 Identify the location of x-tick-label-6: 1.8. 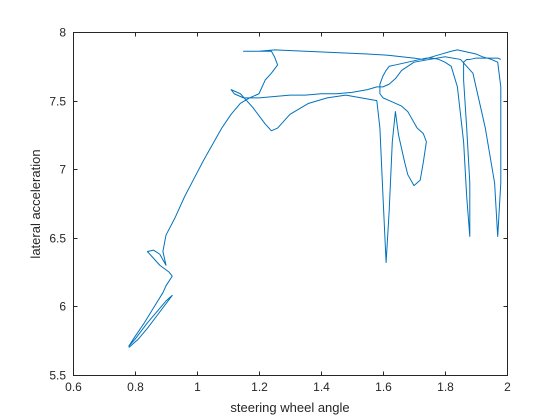
(445, 387).